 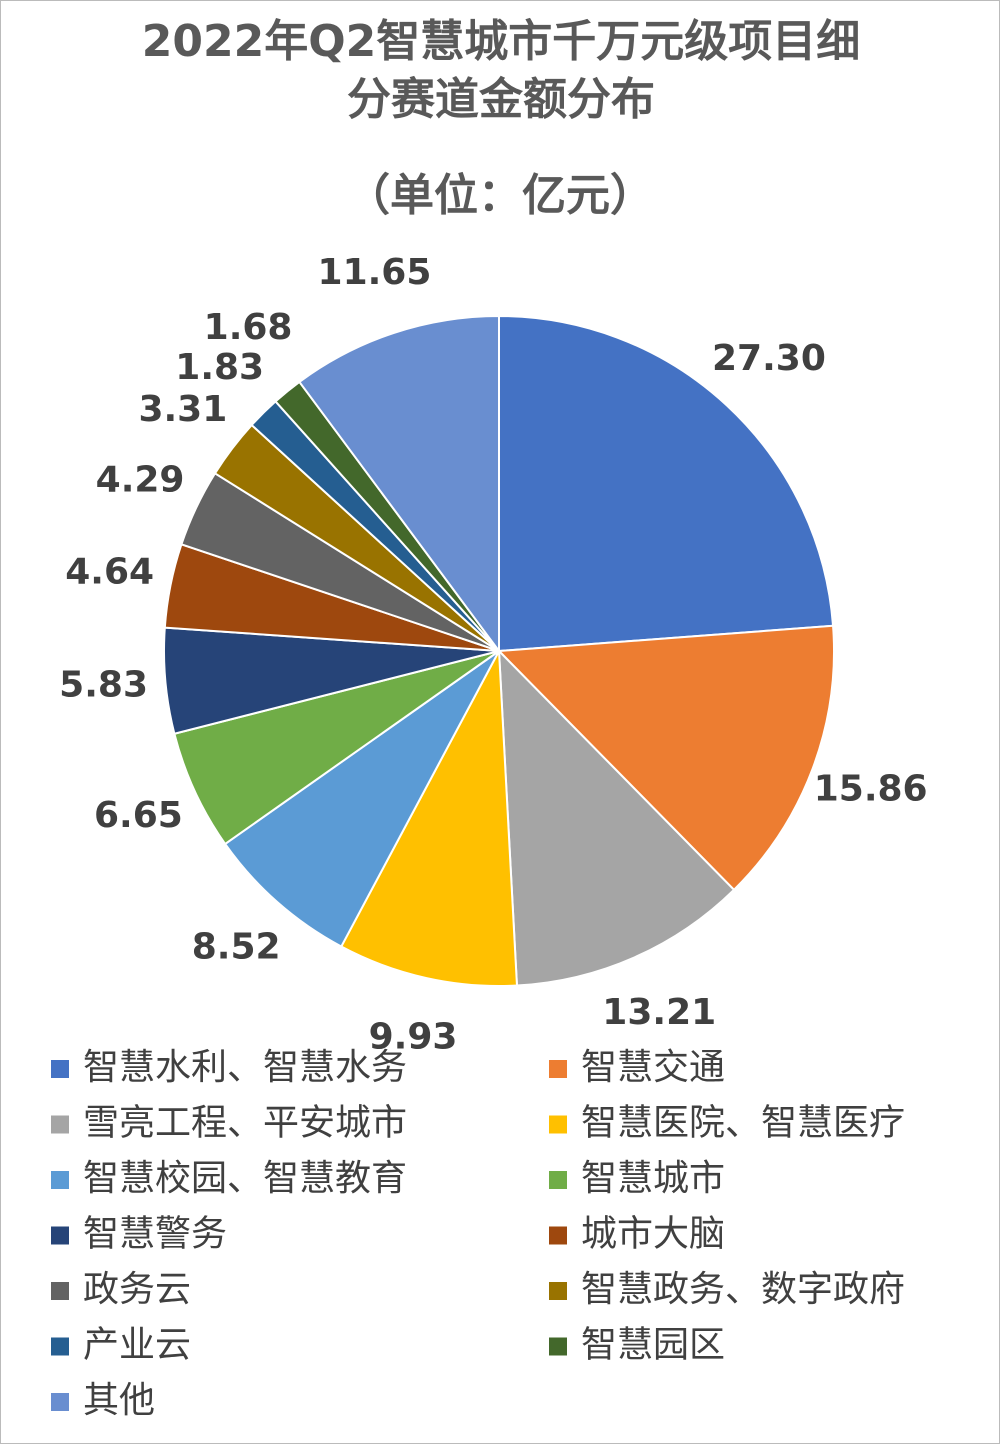 What do you see at coordinates (137, 1345) in the screenshot?
I see `legend-label: 产业云` at bounding box center [137, 1345].